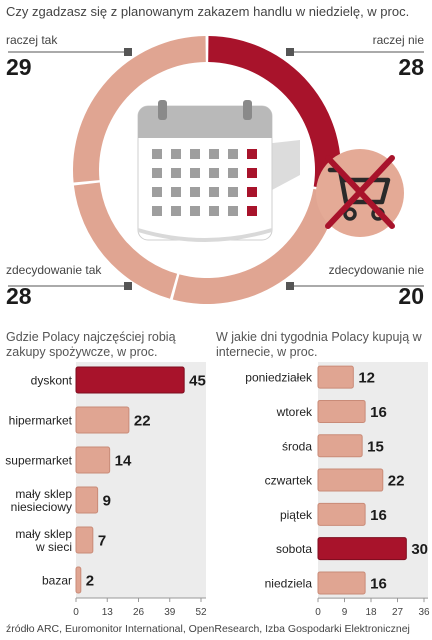 Image resolution: width=432 pixels, height=640 pixels. I want to click on x-tick-label: 27, so click(398, 612).